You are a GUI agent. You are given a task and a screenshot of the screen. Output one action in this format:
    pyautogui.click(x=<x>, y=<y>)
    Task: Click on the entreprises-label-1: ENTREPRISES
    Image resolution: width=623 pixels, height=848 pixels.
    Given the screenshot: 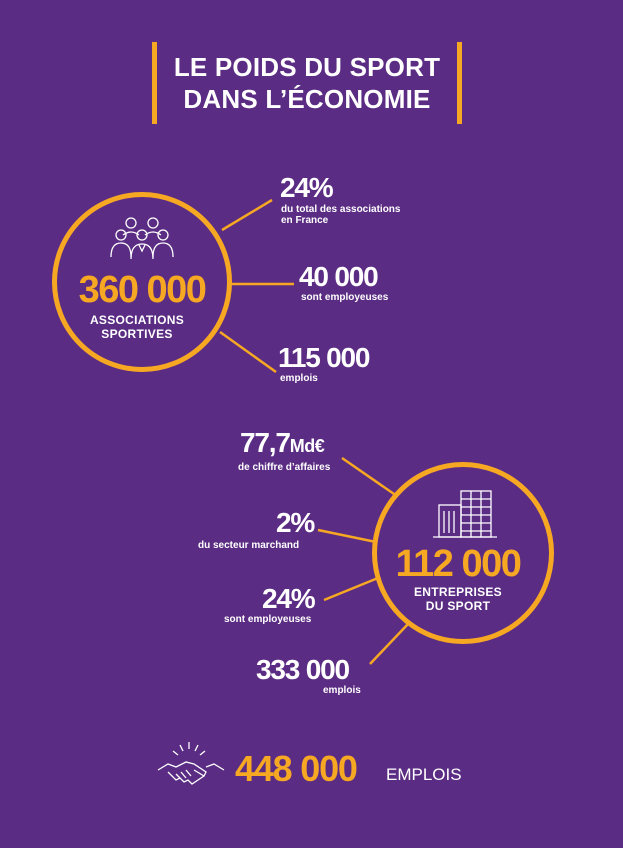 What is the action you would take?
    pyautogui.click(x=458, y=592)
    